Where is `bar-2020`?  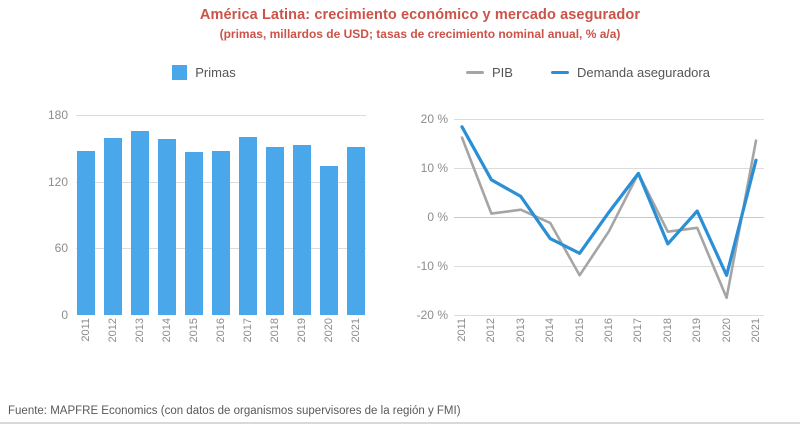 bar-2020 is located at coordinates (329, 240).